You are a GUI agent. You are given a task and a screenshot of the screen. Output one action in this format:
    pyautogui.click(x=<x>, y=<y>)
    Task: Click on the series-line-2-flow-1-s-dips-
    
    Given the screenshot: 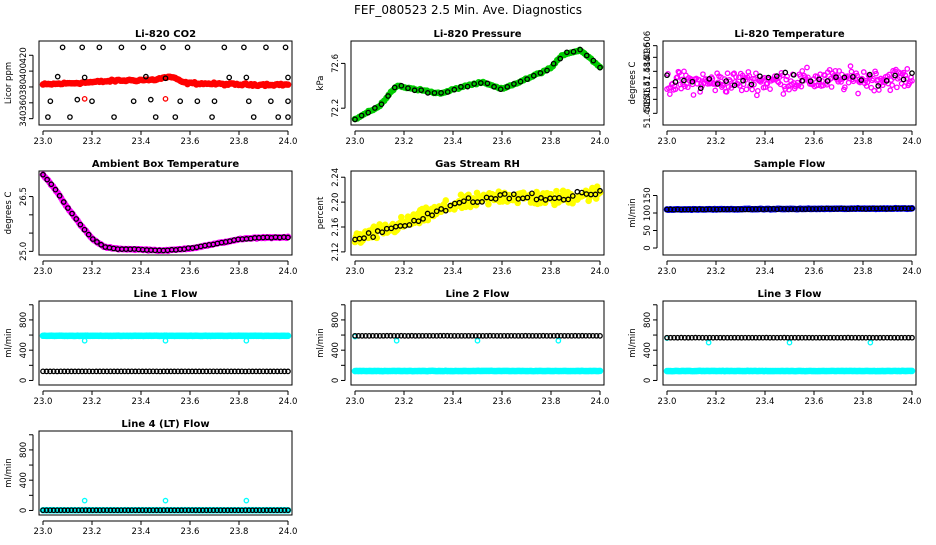 What is the action you would take?
    pyautogui.click(x=457, y=338)
    